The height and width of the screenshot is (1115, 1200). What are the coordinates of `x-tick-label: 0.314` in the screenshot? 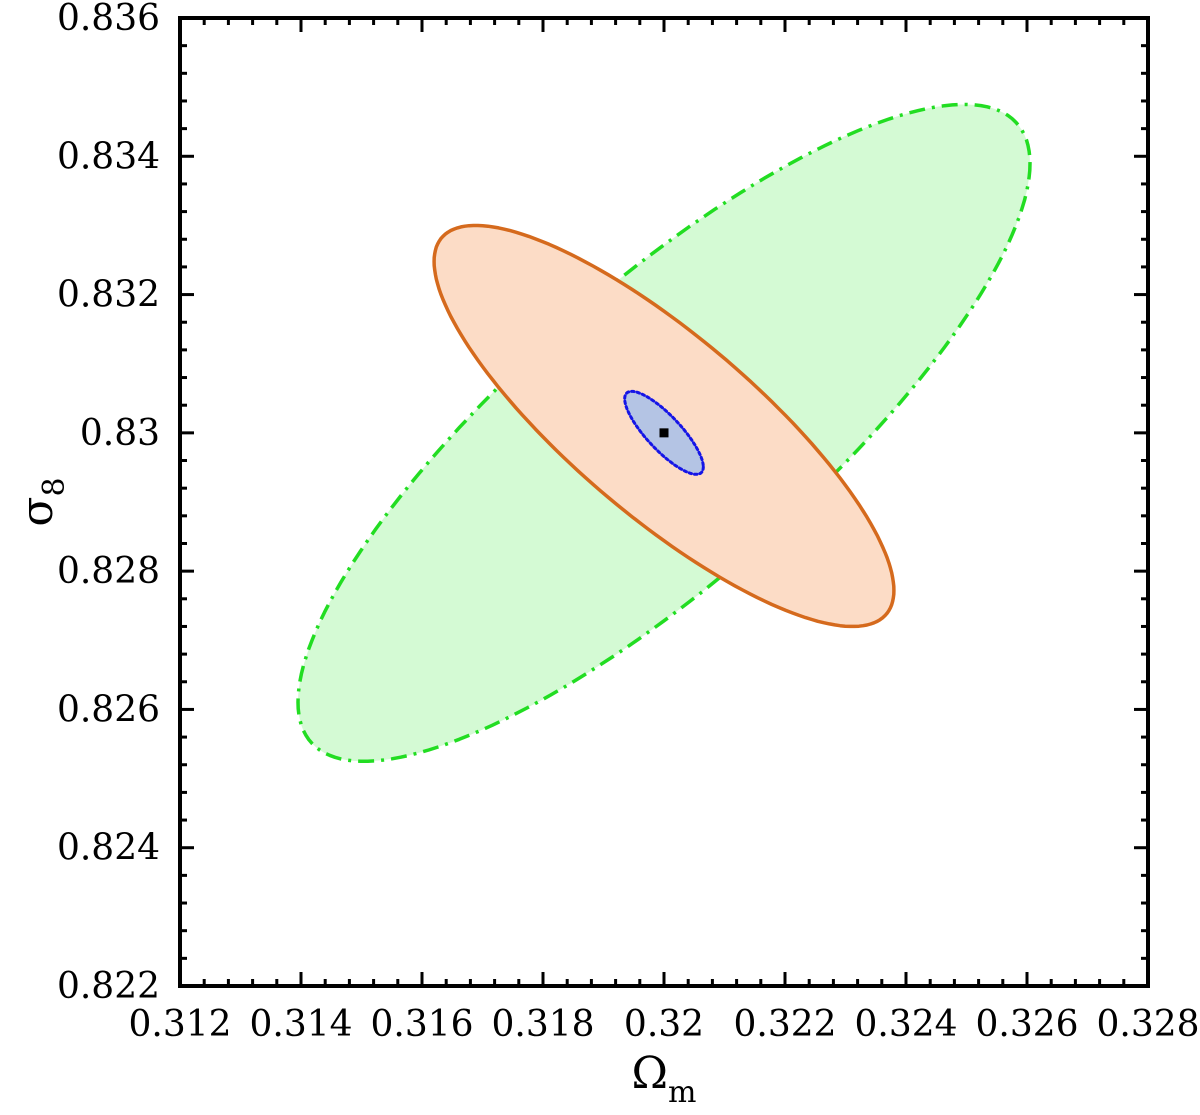 It's located at (300, 1024).